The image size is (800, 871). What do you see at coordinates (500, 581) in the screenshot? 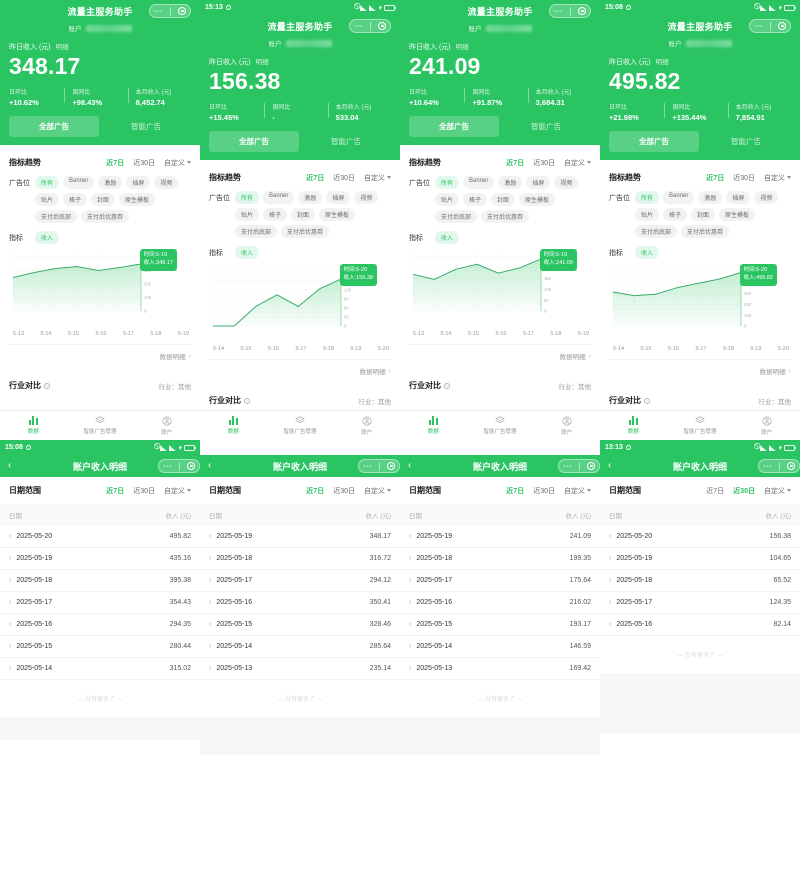
I see `table-row: › 2025-05-17 175.64` at bounding box center [500, 581].